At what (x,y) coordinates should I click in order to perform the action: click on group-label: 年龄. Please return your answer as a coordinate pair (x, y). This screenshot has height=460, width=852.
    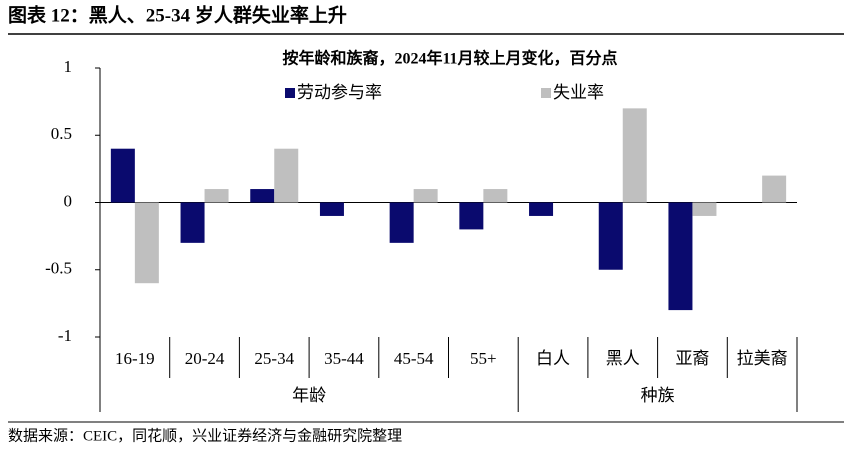
    Looking at the image, I should click on (309, 395).